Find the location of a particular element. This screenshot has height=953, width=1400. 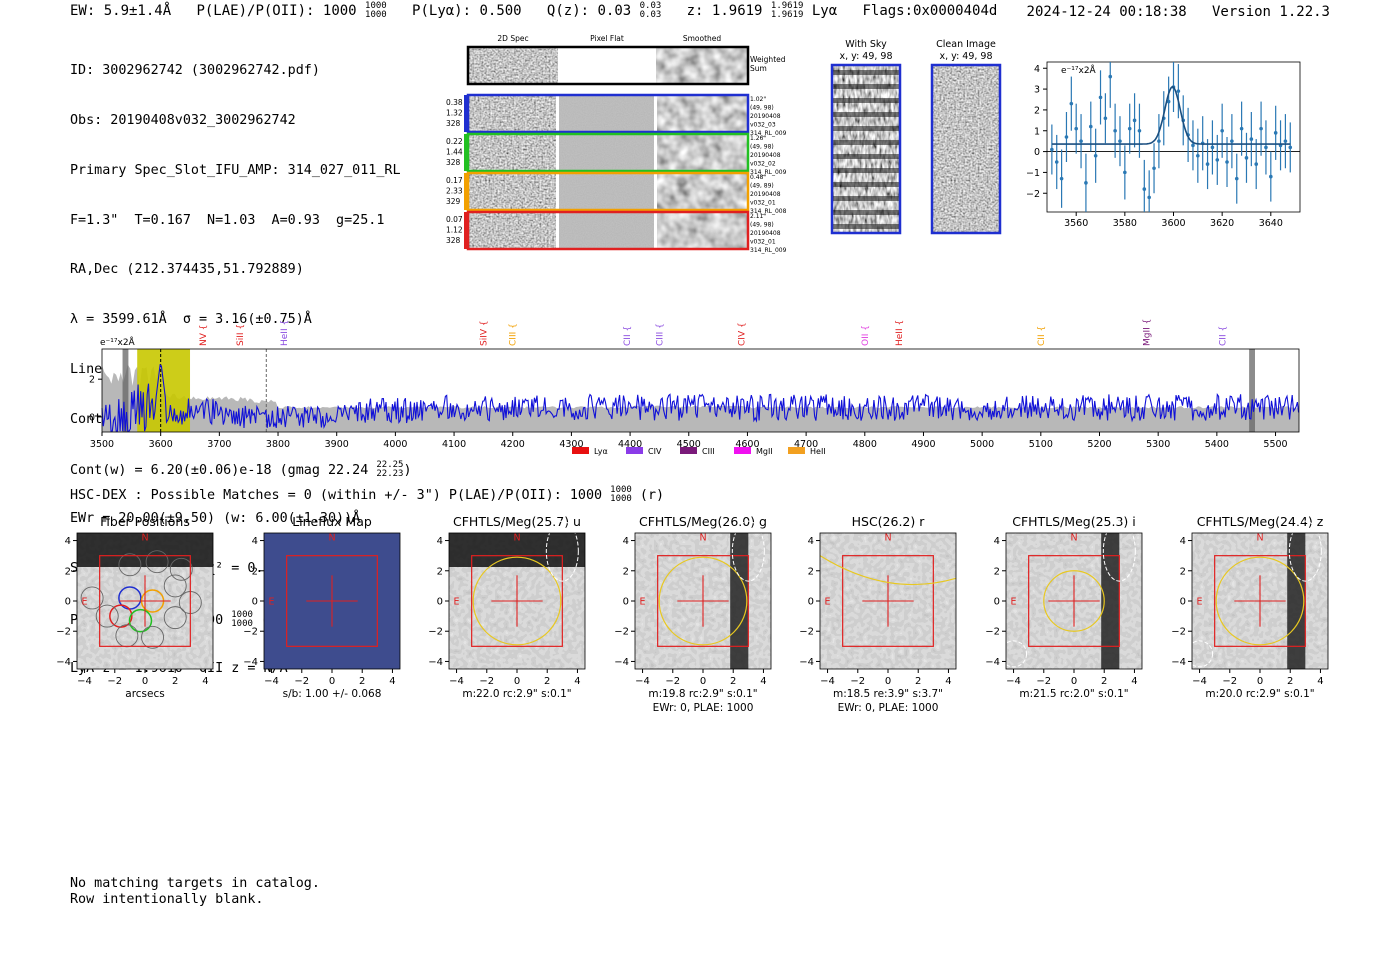

thumb-xtick-label: −2 is located at coordinates (486, 681).